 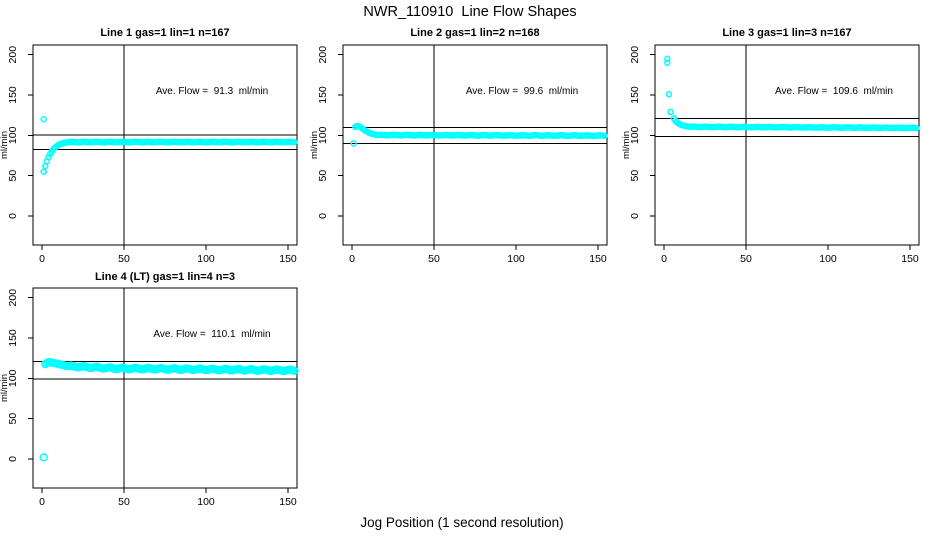 I want to click on panel-4-ave-flow-label: Ave. Flow = 110.1 ml/min, so click(x=212, y=334).